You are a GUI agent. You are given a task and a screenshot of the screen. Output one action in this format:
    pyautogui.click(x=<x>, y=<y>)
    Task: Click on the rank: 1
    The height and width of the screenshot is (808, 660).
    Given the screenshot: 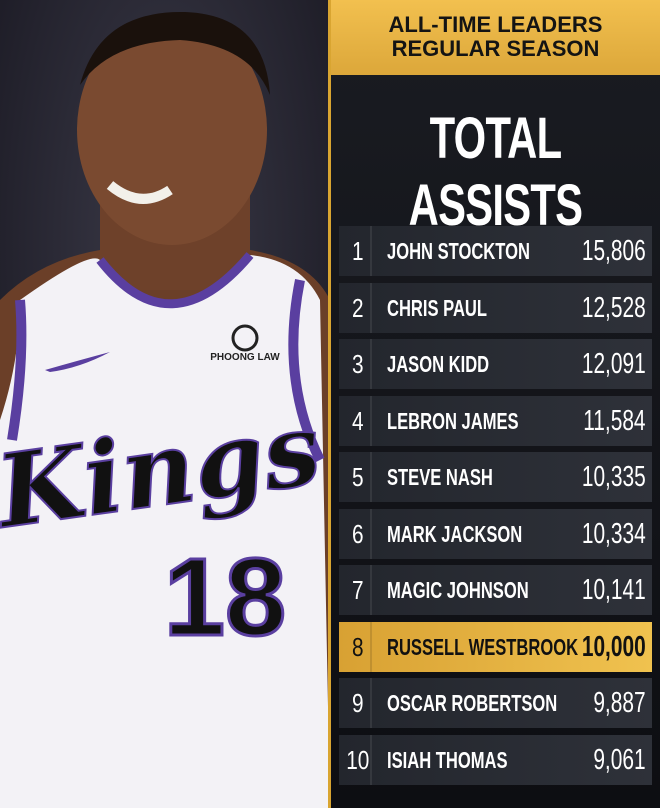 What is the action you would take?
    pyautogui.click(x=358, y=251)
    